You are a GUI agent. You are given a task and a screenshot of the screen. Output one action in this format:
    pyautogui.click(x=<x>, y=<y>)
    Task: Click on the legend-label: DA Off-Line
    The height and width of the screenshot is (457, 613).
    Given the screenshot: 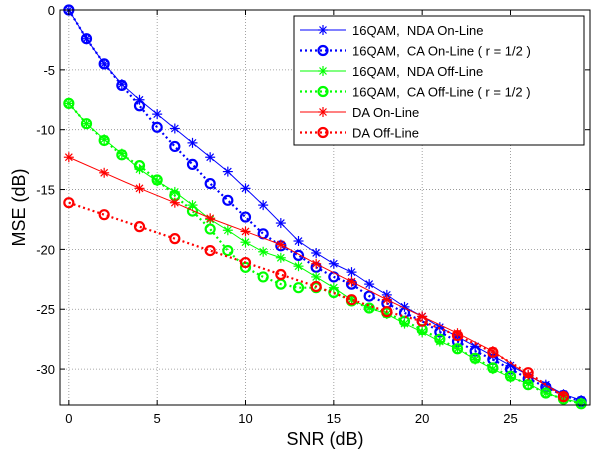 What is the action you would take?
    pyautogui.click(x=385, y=133)
    